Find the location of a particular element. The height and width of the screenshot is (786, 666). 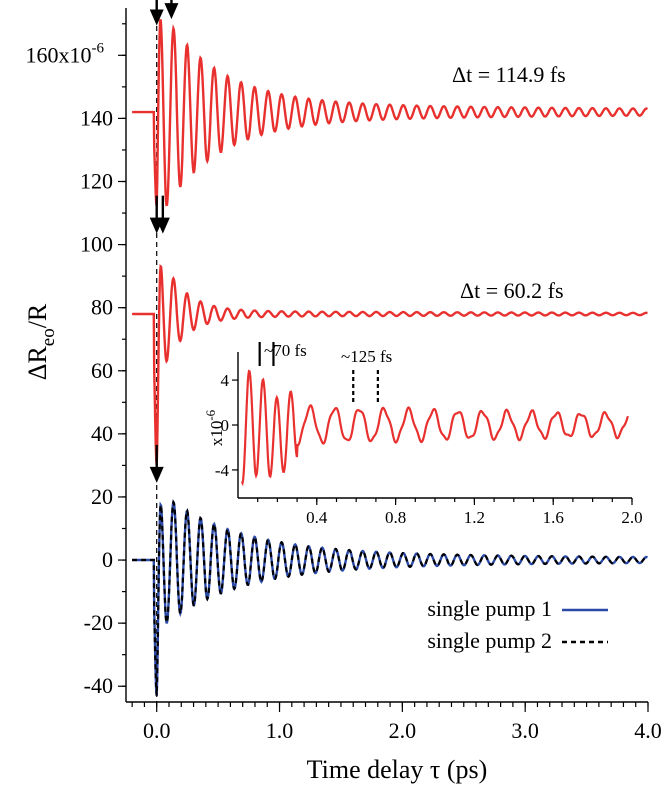

inset-trace is located at coordinates (434, 428).